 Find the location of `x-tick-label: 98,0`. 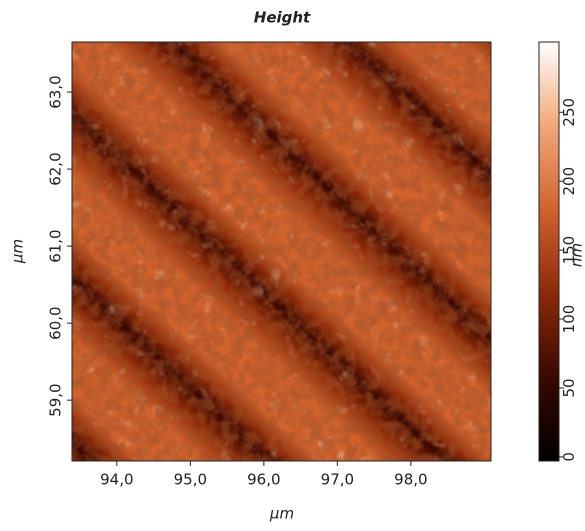

x-tick-label: 98,0 is located at coordinates (410, 480).